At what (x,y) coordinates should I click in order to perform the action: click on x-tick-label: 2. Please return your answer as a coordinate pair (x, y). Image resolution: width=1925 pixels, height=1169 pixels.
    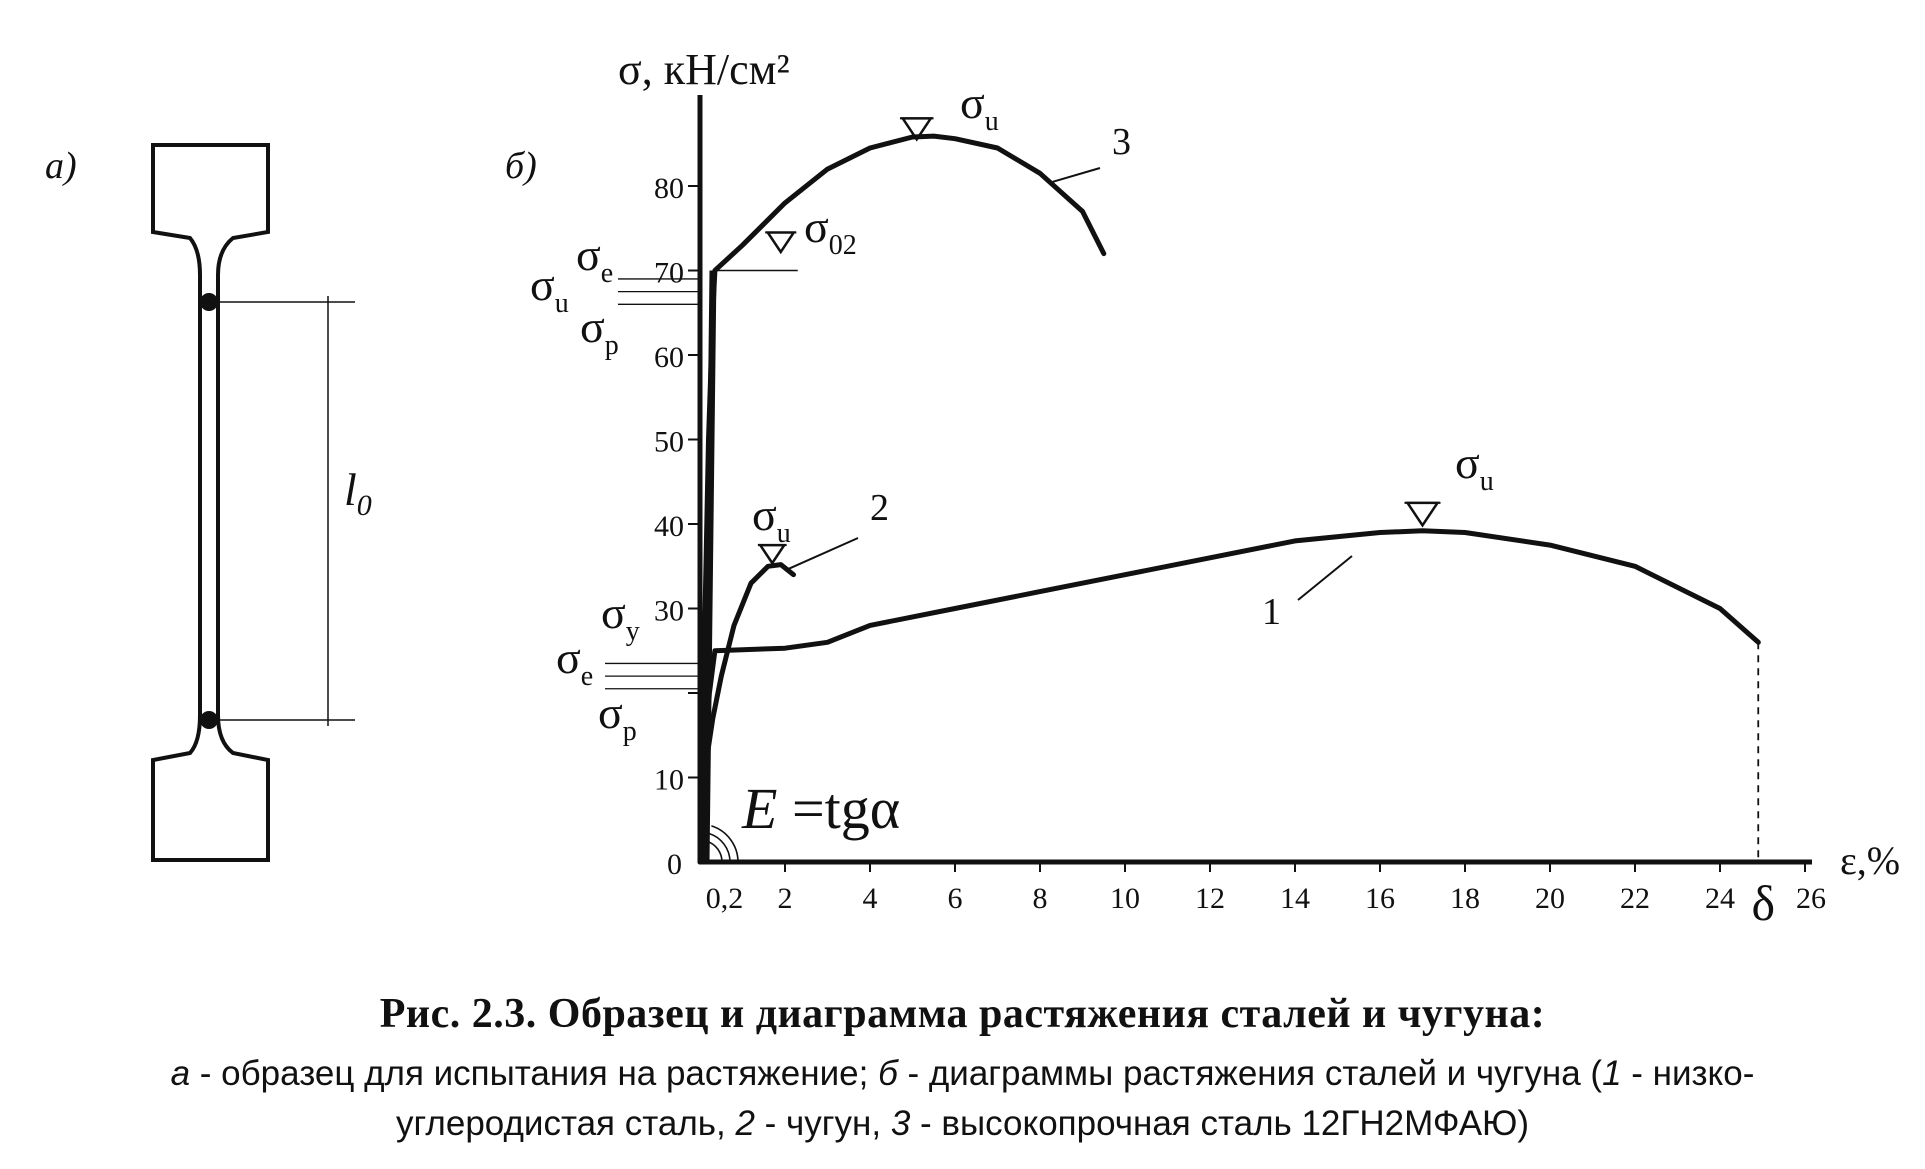
    Looking at the image, I should click on (785, 898).